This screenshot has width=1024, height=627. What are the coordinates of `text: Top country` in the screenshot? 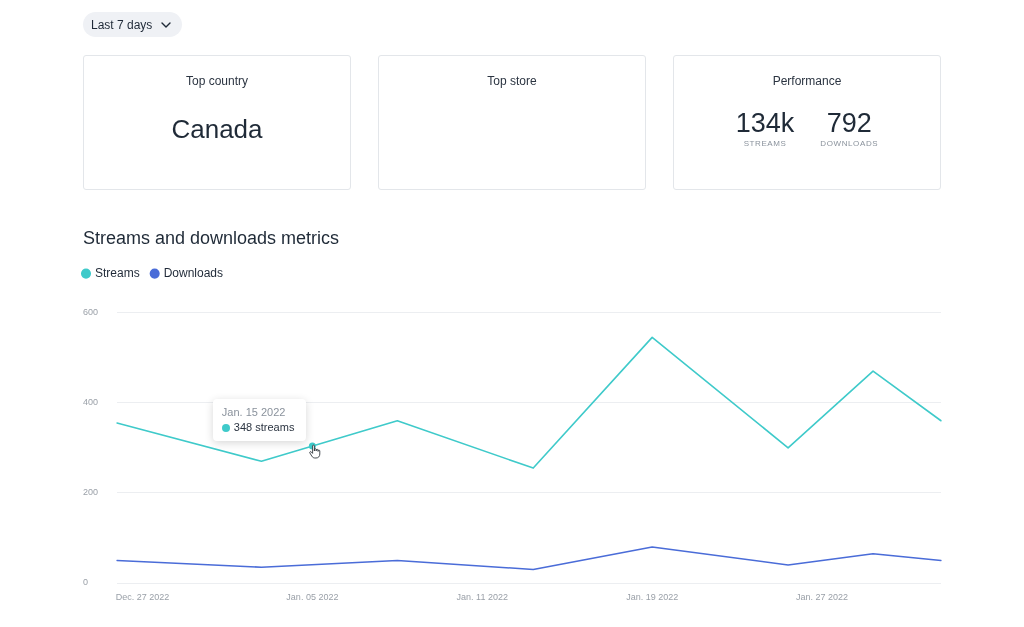 It's located at (216, 81).